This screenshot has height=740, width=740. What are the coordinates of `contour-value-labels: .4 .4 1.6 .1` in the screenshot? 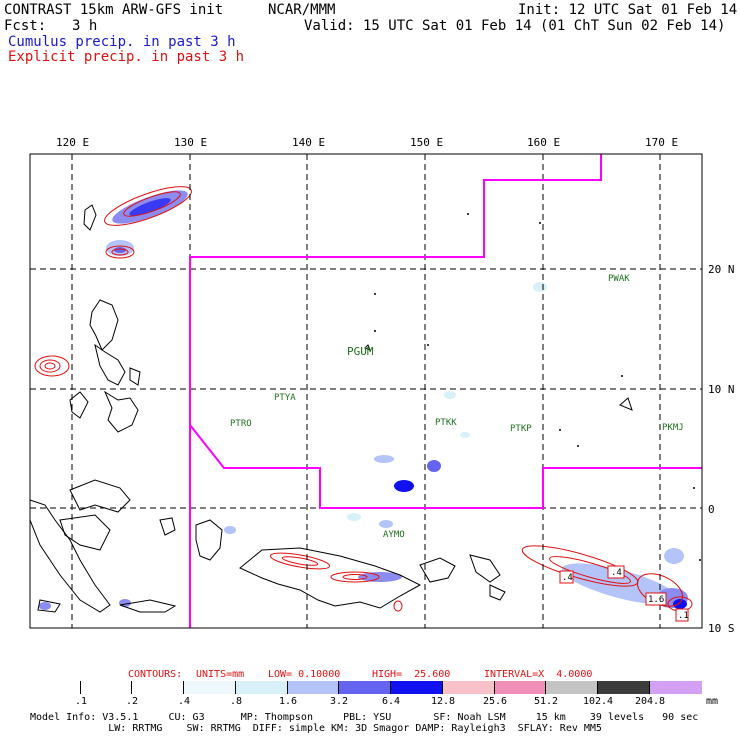 It's located at (624, 593).